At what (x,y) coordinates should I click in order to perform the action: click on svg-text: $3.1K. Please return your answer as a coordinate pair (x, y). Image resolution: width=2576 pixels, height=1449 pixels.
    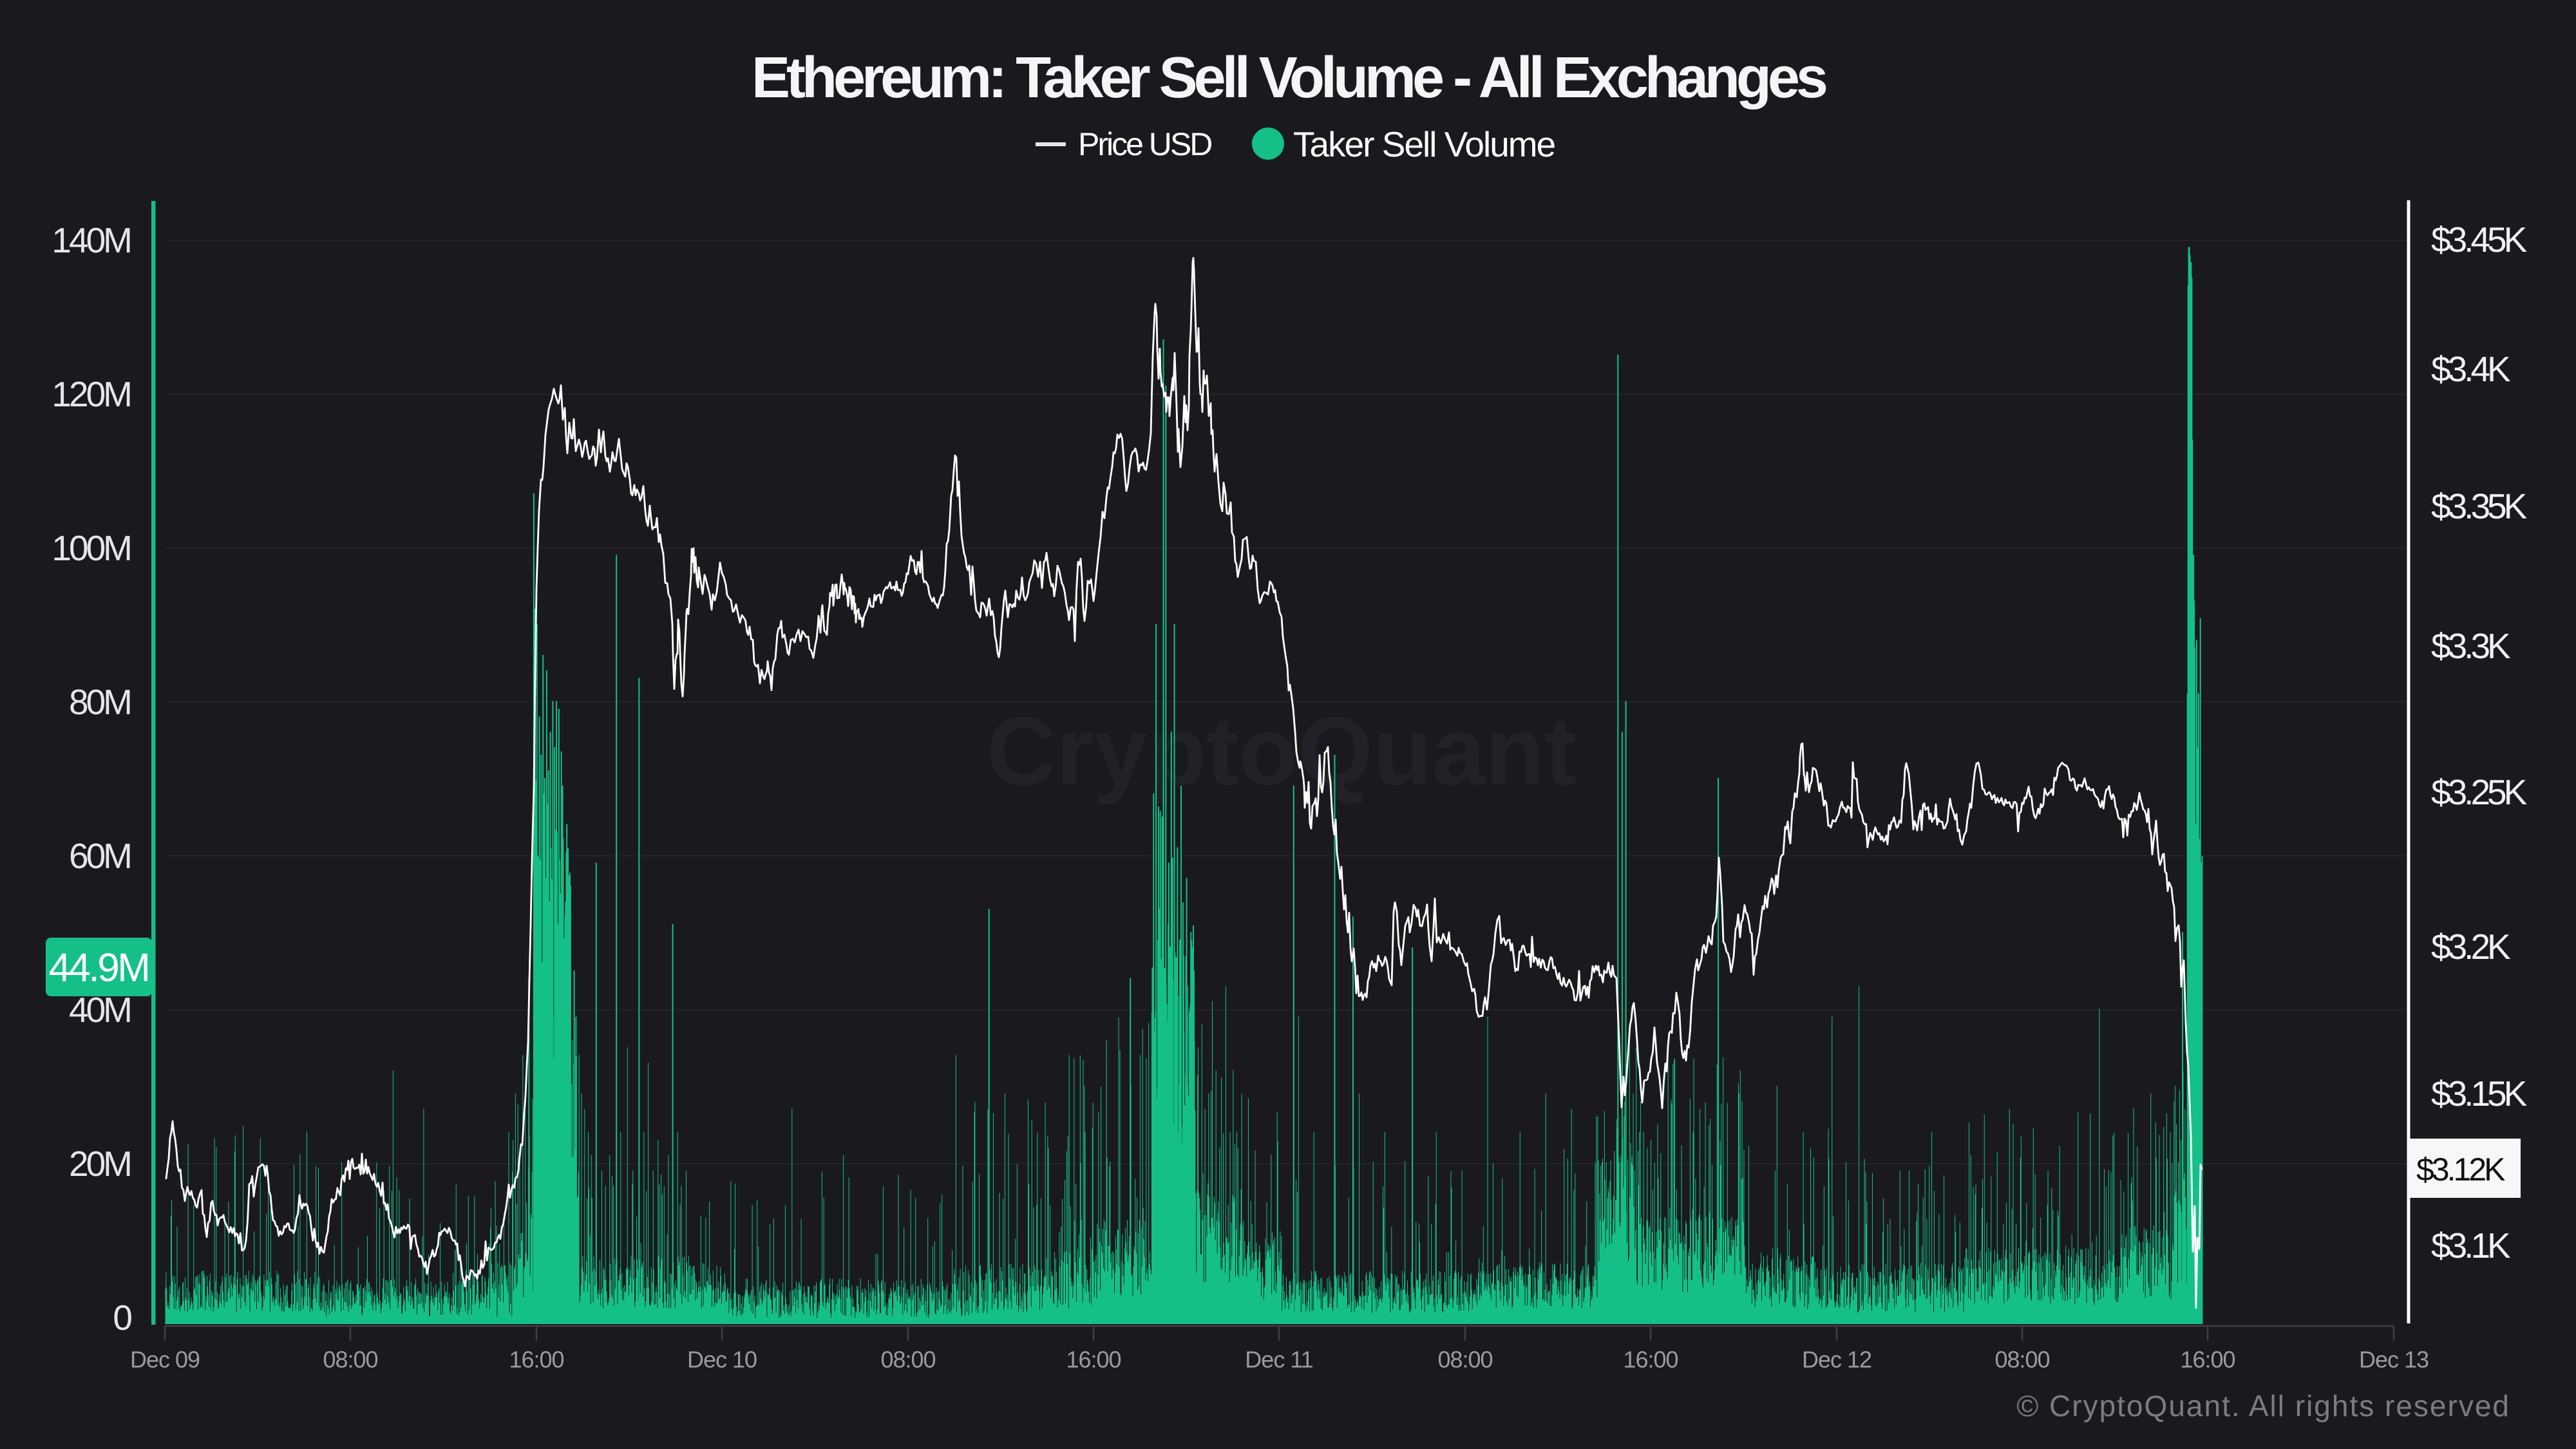
    Looking at the image, I should click on (2471, 1245).